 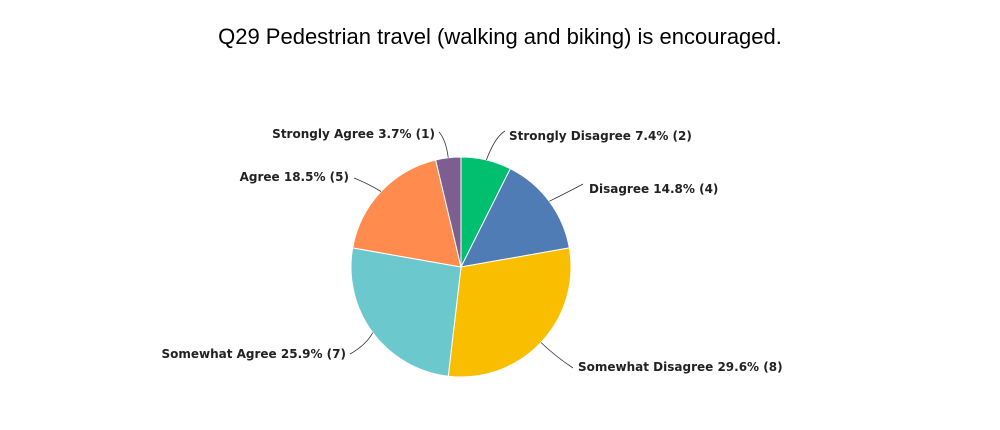 I want to click on slice-label: Strongly Agree 3.7% (1), so click(x=353, y=134).